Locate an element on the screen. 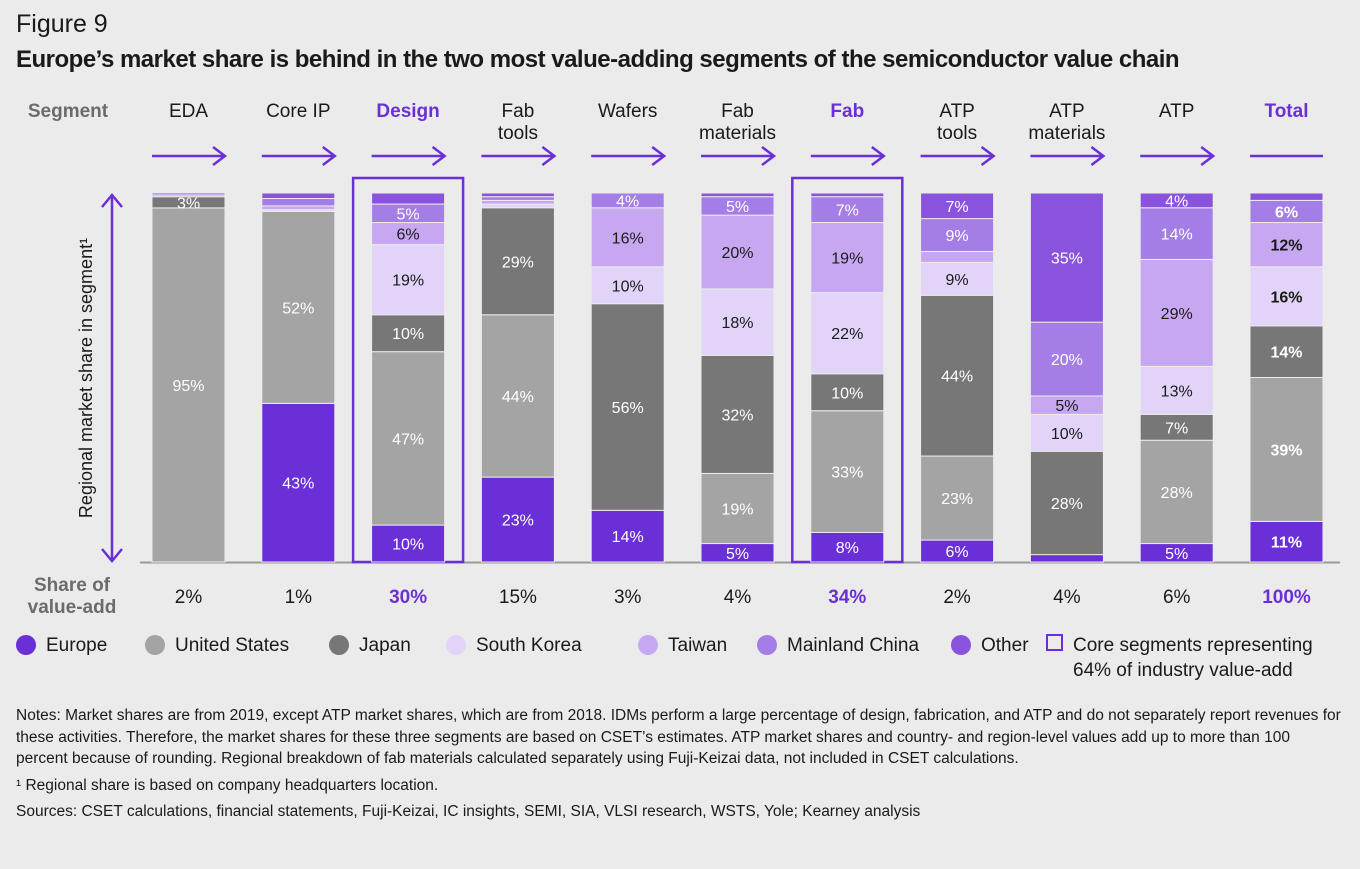  legend-label: Other is located at coordinates (1005, 645).